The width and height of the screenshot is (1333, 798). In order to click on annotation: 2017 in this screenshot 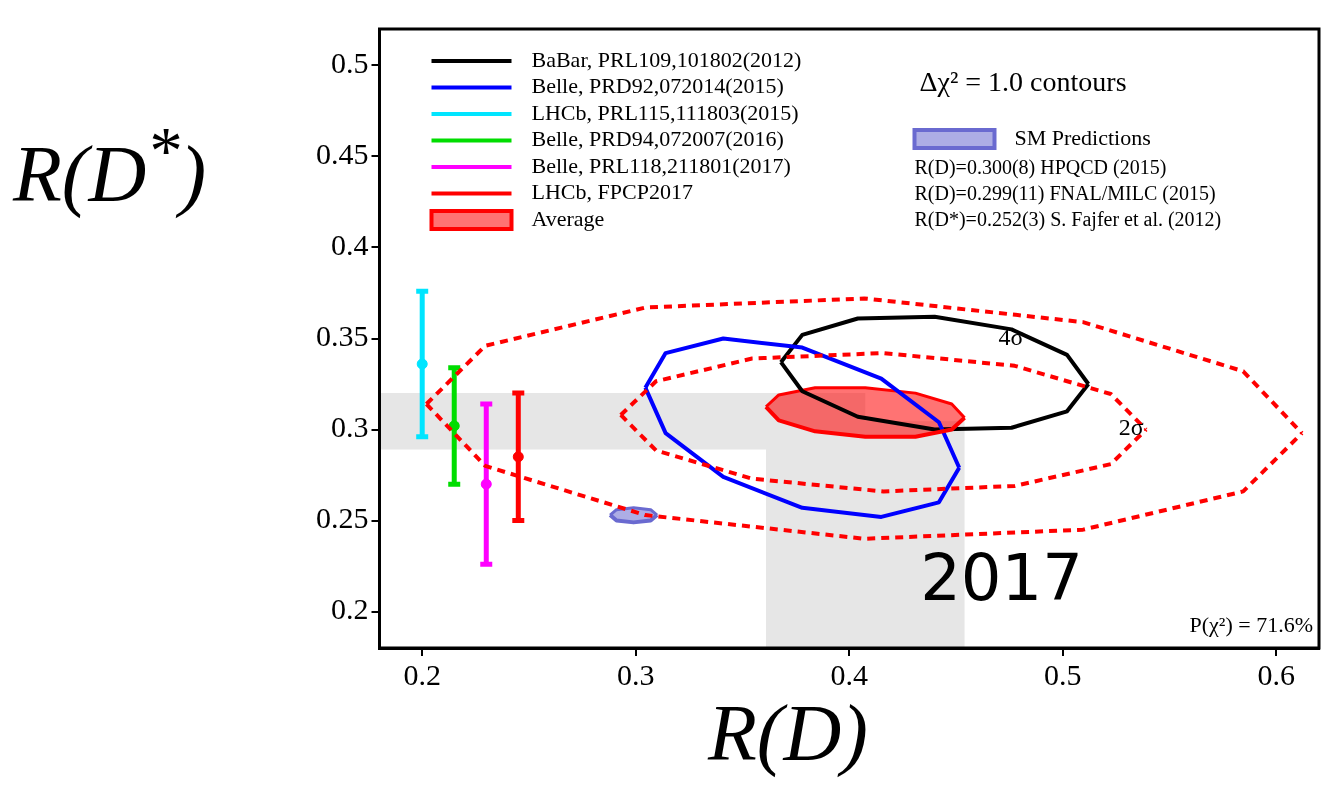, I will do `click(1001, 577)`.